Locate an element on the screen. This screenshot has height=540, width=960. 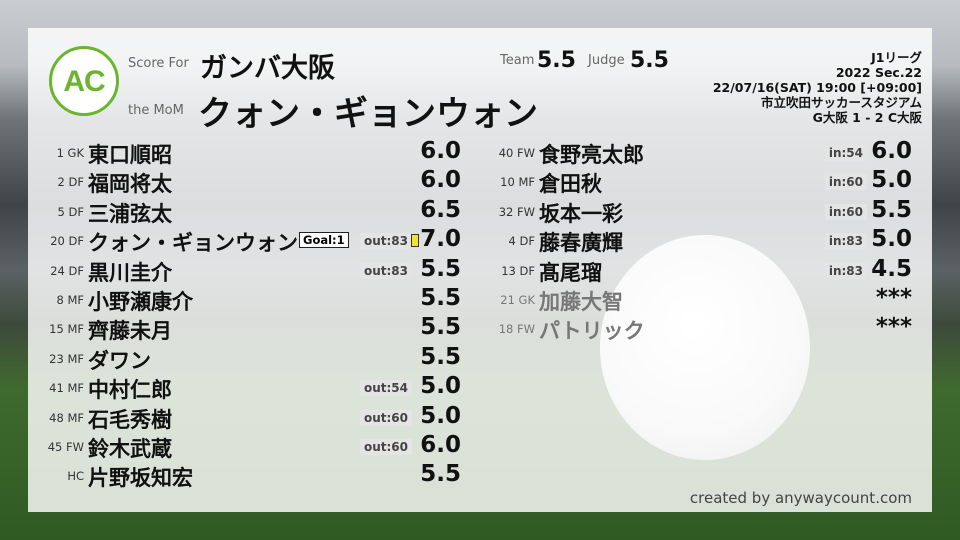
player-name: 食野亮太郎 is located at coordinates (591, 155).